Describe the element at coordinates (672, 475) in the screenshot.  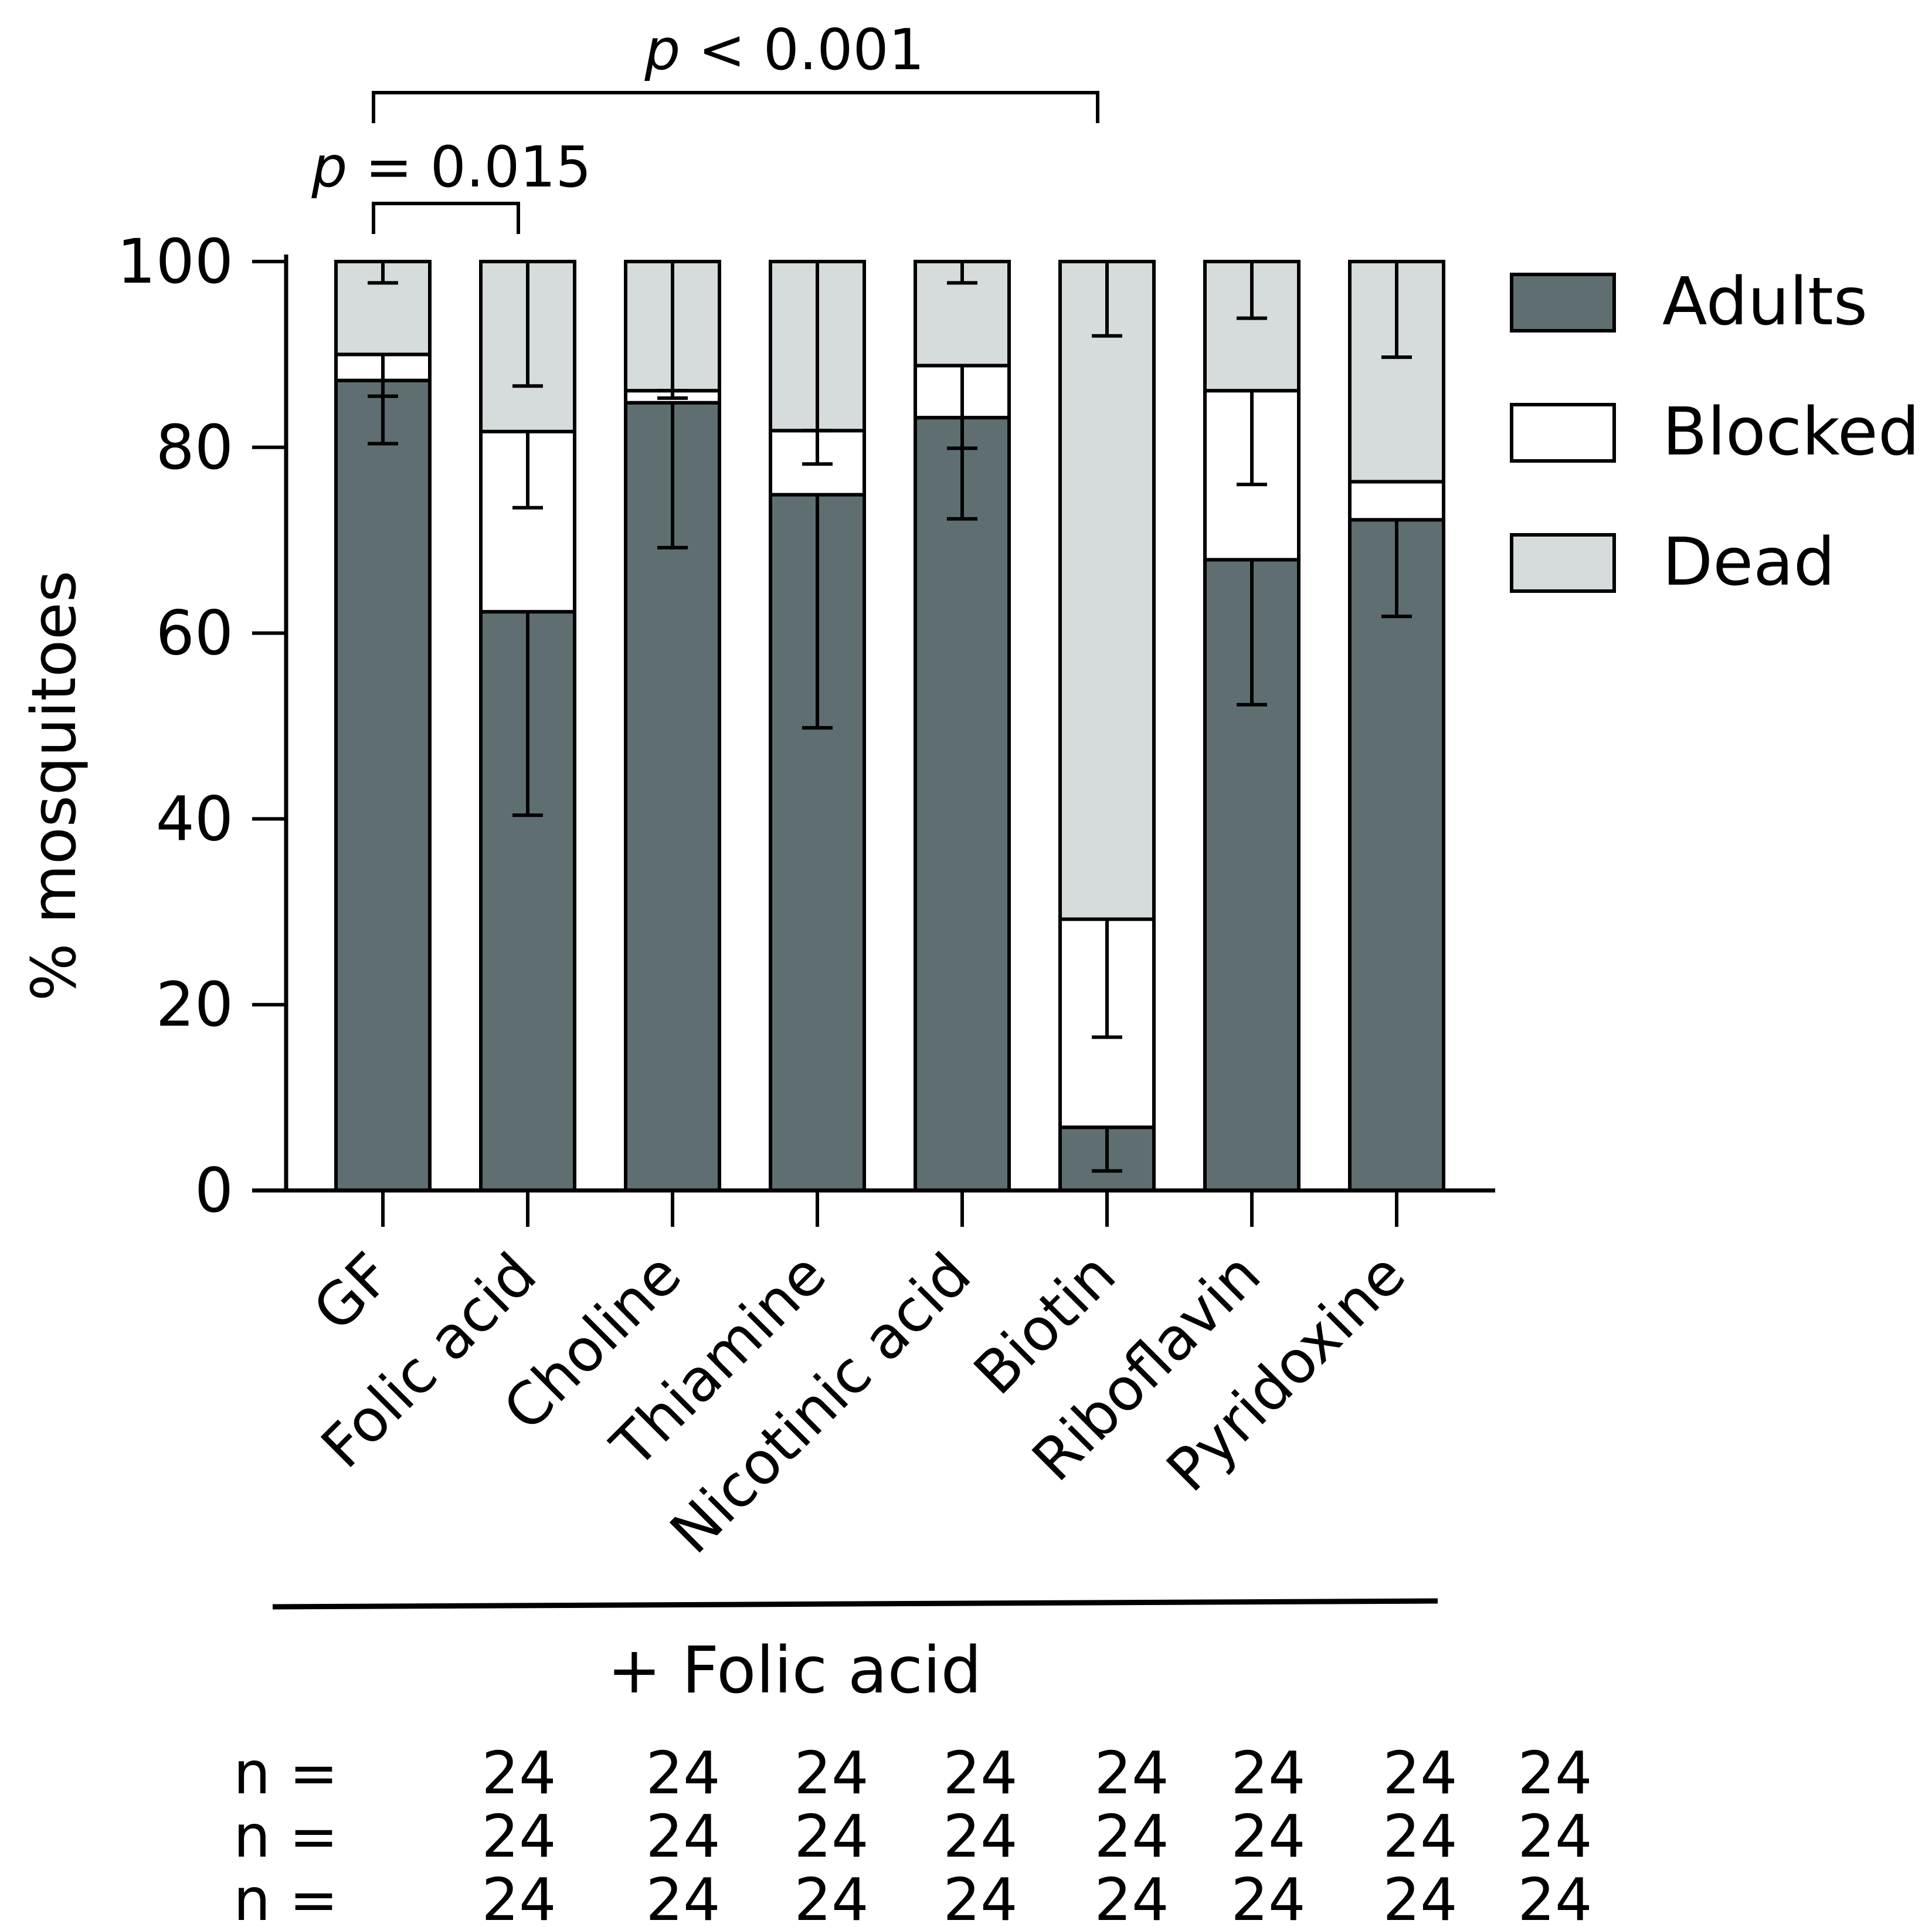
I see `error-bar-choline-adults` at that location.